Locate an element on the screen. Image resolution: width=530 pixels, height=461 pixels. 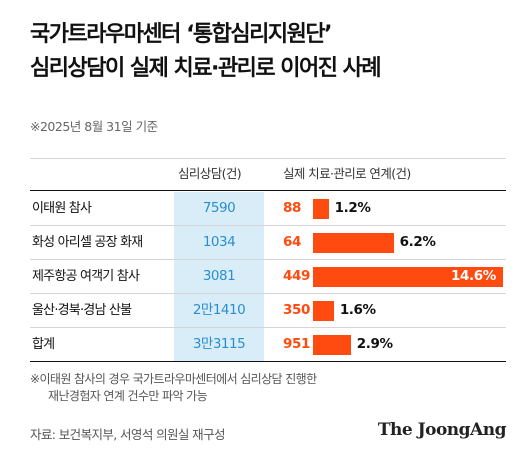
counseling-count: 2만1410 is located at coordinates (219, 310).